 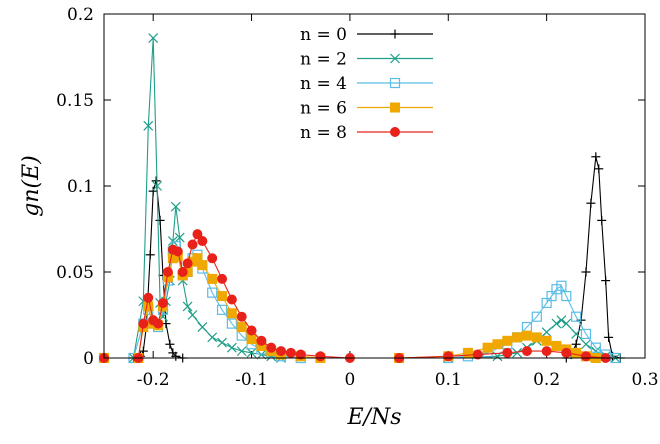 What do you see at coordinates (366, 133) in the screenshot?
I see `legend-item: n = 8` at bounding box center [366, 133].